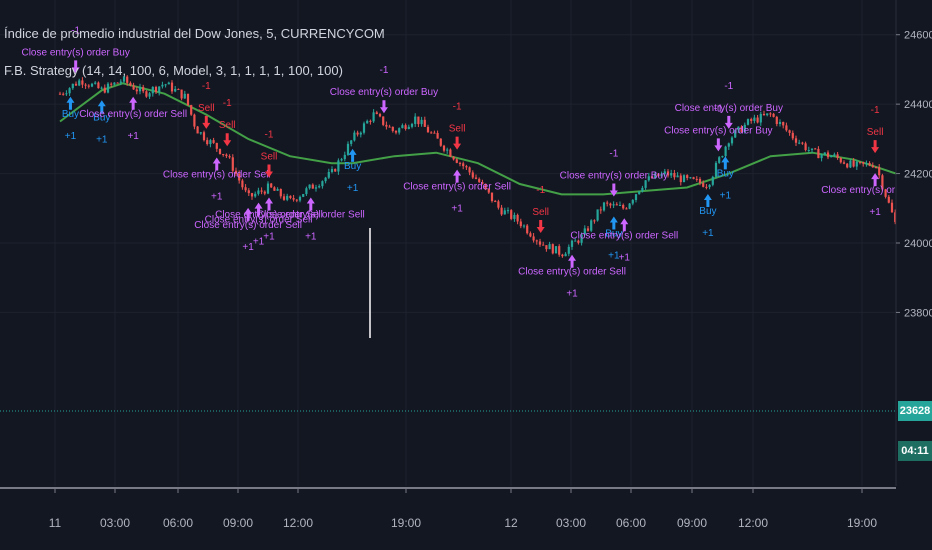 The width and height of the screenshot is (932, 550). What do you see at coordinates (298, 523) in the screenshot?
I see `x-tick-label: 12:00` at bounding box center [298, 523].